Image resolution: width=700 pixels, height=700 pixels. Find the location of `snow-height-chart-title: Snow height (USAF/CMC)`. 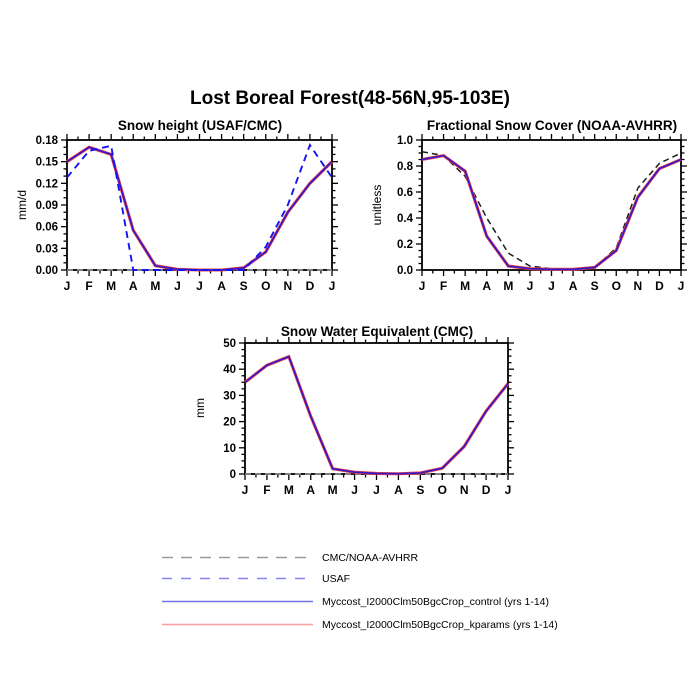

snow-height-chart-title: Snow height (USAF/CMC) is located at coordinates (200, 125).